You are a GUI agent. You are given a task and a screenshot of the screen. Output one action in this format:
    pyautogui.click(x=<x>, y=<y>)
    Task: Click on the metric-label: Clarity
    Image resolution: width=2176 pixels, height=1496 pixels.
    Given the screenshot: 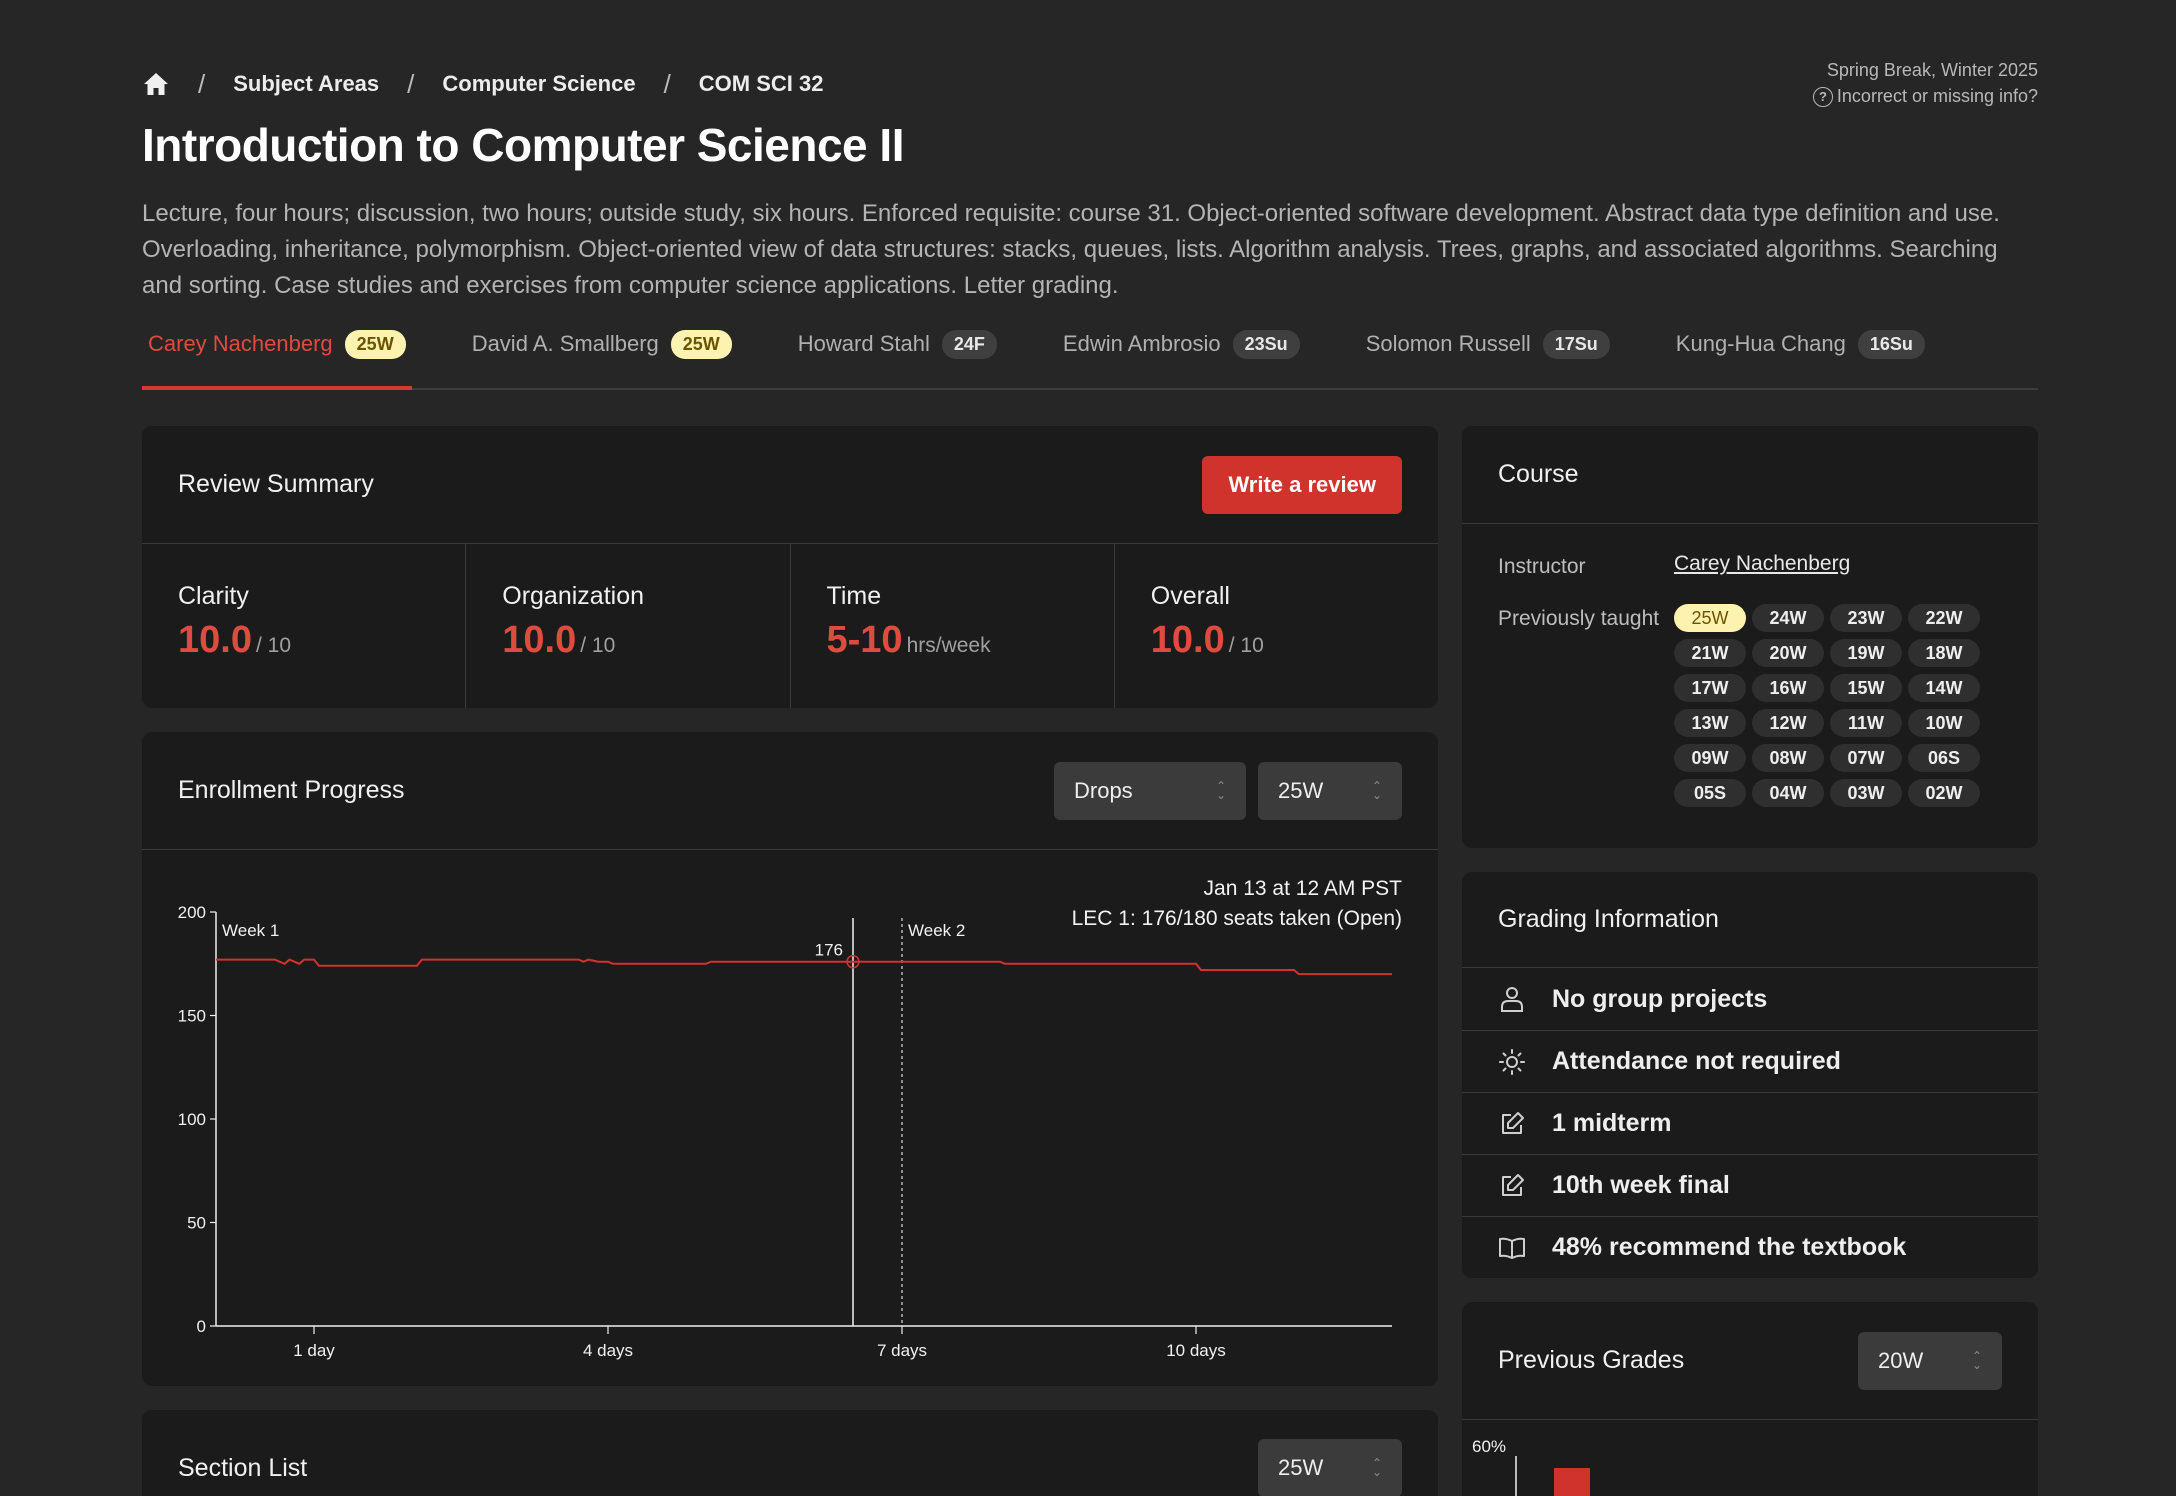 What is the action you would take?
    pyautogui.click(x=213, y=596)
    